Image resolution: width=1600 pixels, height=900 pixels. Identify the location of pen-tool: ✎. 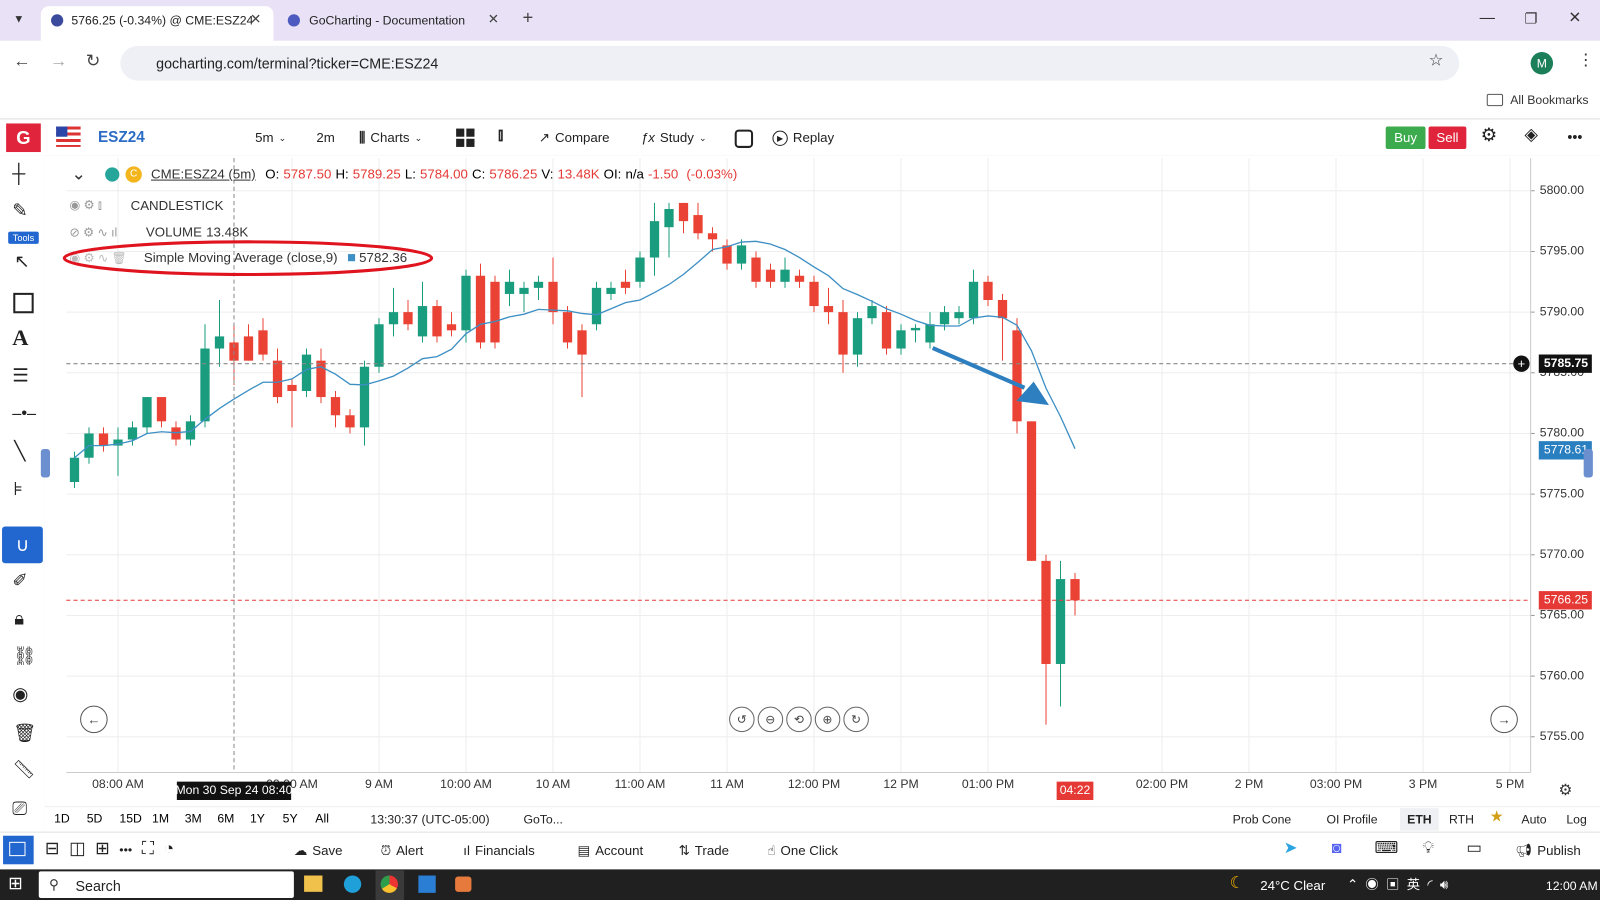
(20, 210).